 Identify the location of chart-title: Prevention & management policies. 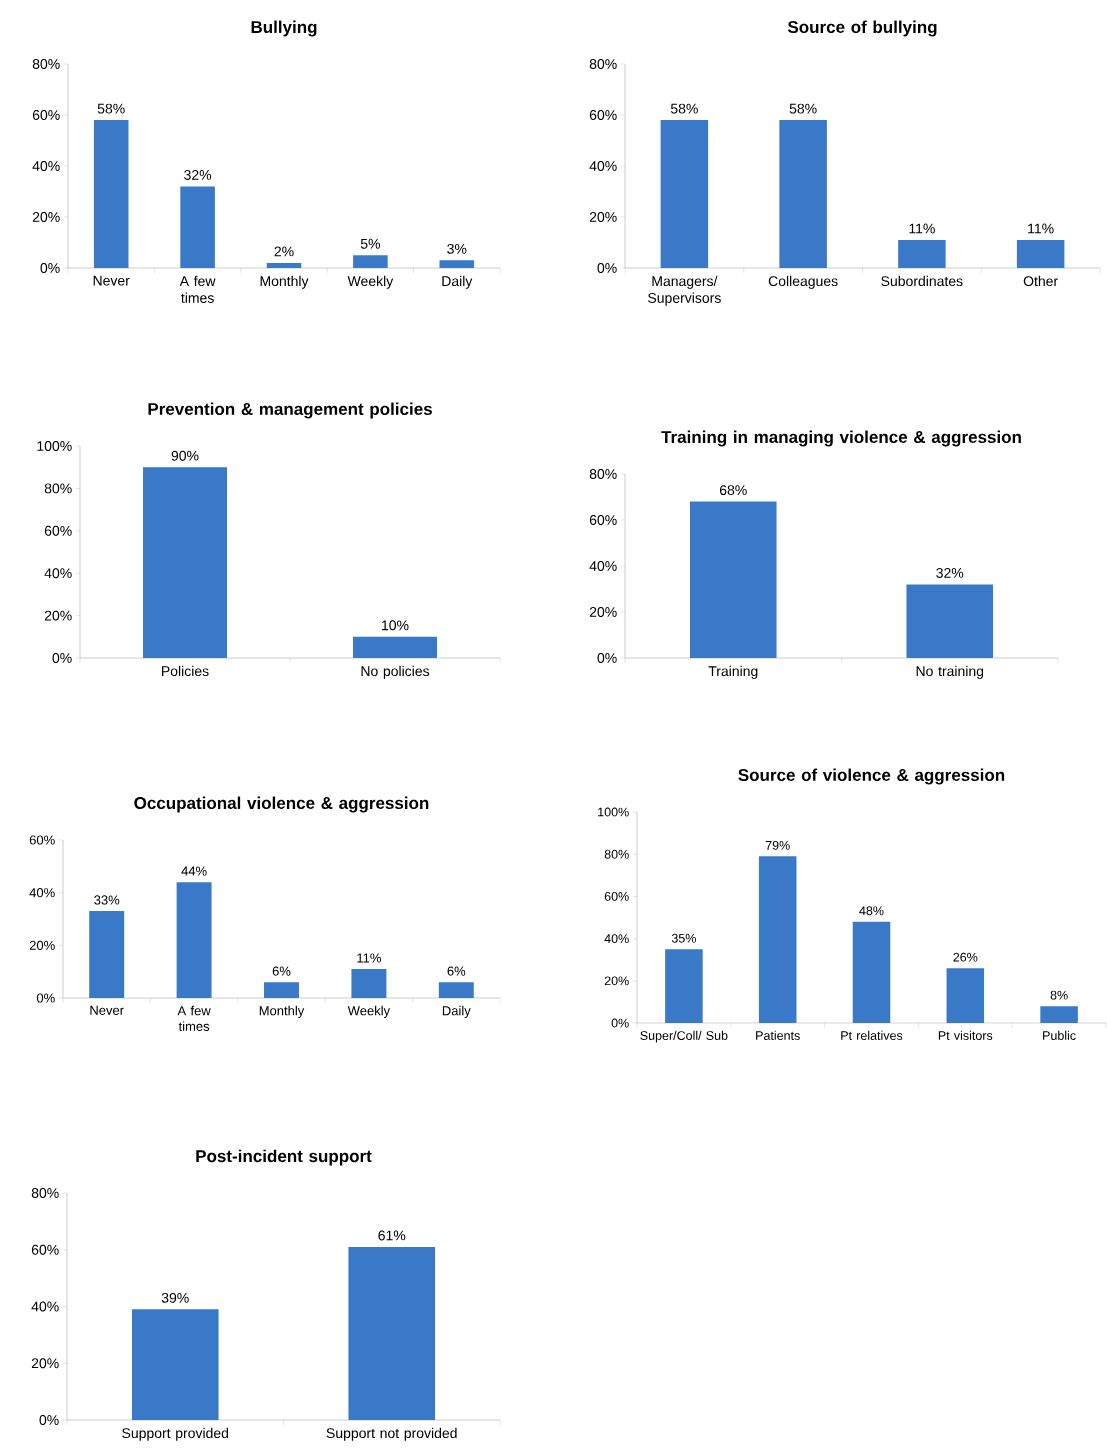
(290, 410).